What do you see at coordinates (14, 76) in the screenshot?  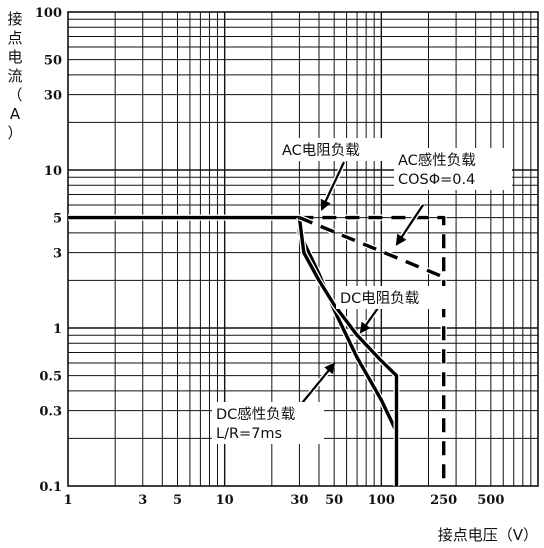 I see `y-axis-title-char: 流` at bounding box center [14, 76].